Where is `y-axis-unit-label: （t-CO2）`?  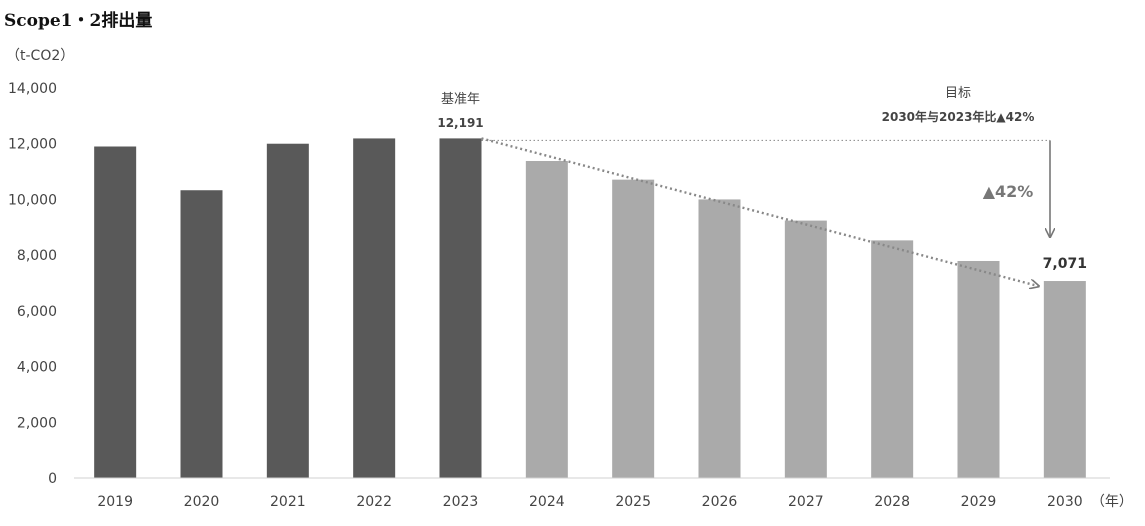 y-axis-unit-label: （t-CO2） is located at coordinates (40, 56).